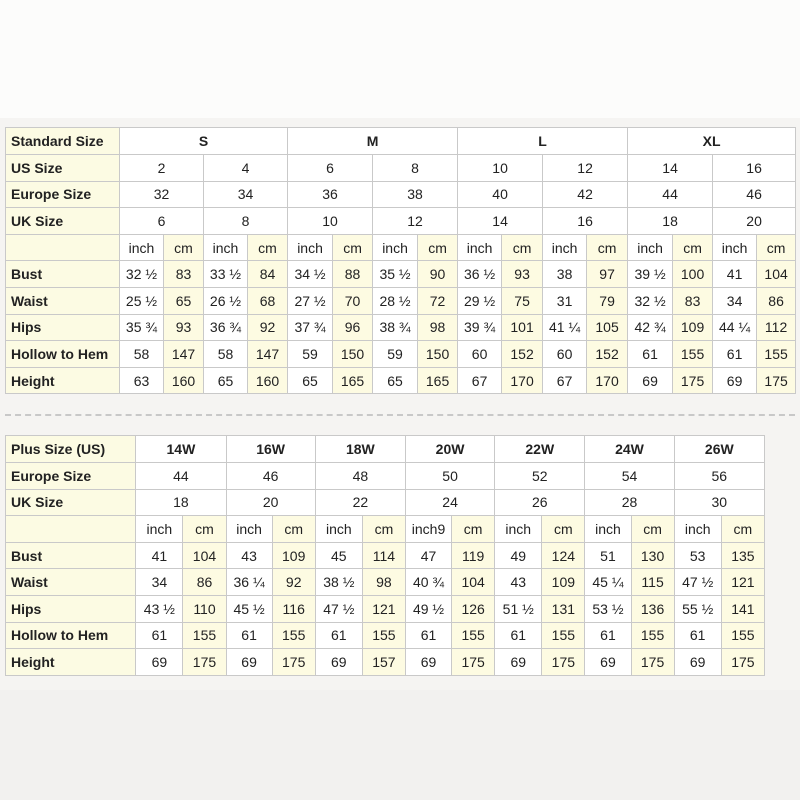 This screenshot has width=800, height=800. I want to click on table-cell: 114, so click(383, 555).